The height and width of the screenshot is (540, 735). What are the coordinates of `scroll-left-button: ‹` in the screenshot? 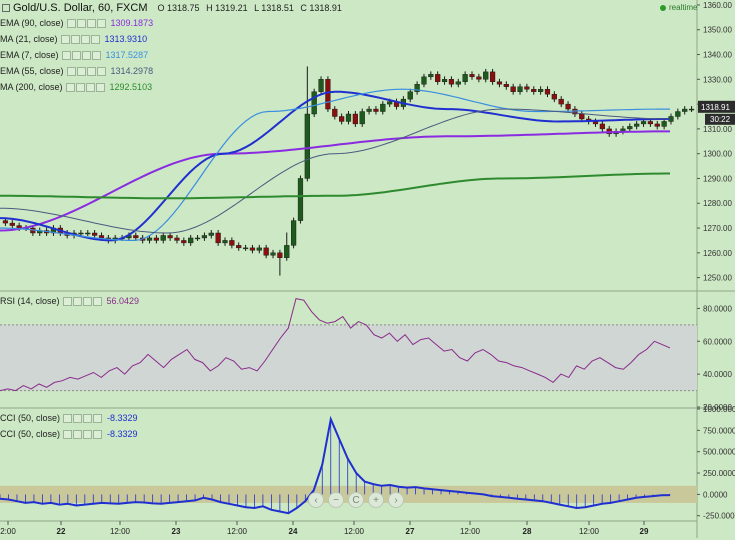 It's located at (316, 500).